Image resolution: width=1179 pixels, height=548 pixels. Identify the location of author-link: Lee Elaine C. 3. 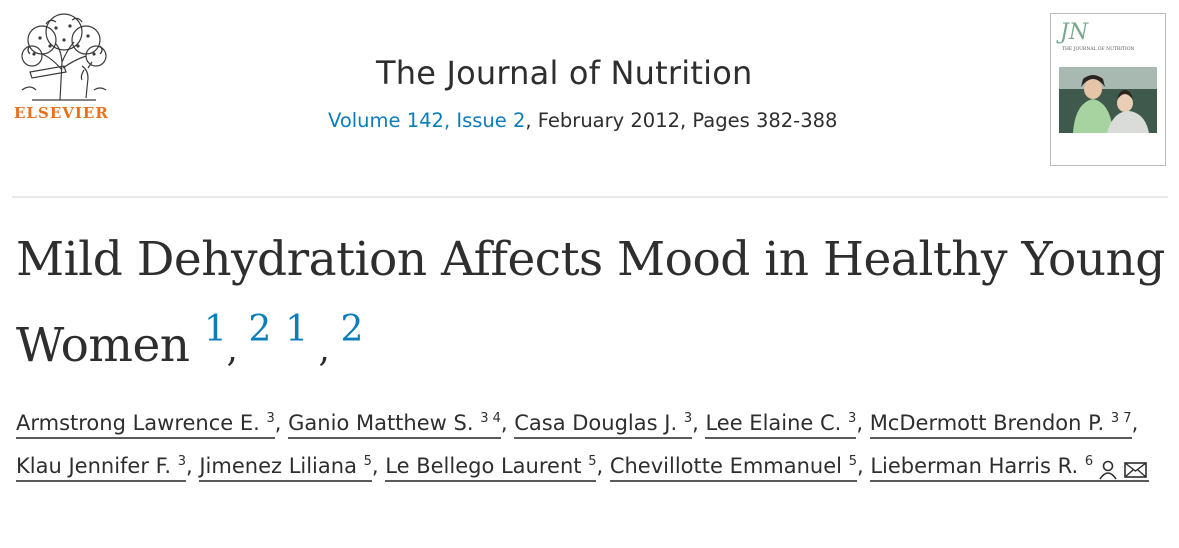
(781, 425).